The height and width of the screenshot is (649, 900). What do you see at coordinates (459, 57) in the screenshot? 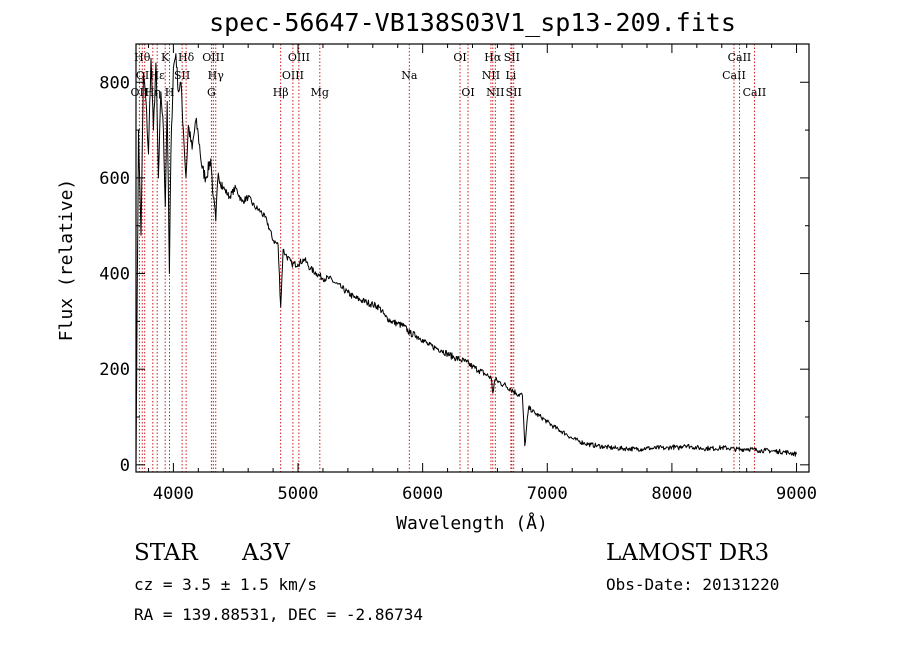
I see `line-label-17: OI` at bounding box center [459, 57].